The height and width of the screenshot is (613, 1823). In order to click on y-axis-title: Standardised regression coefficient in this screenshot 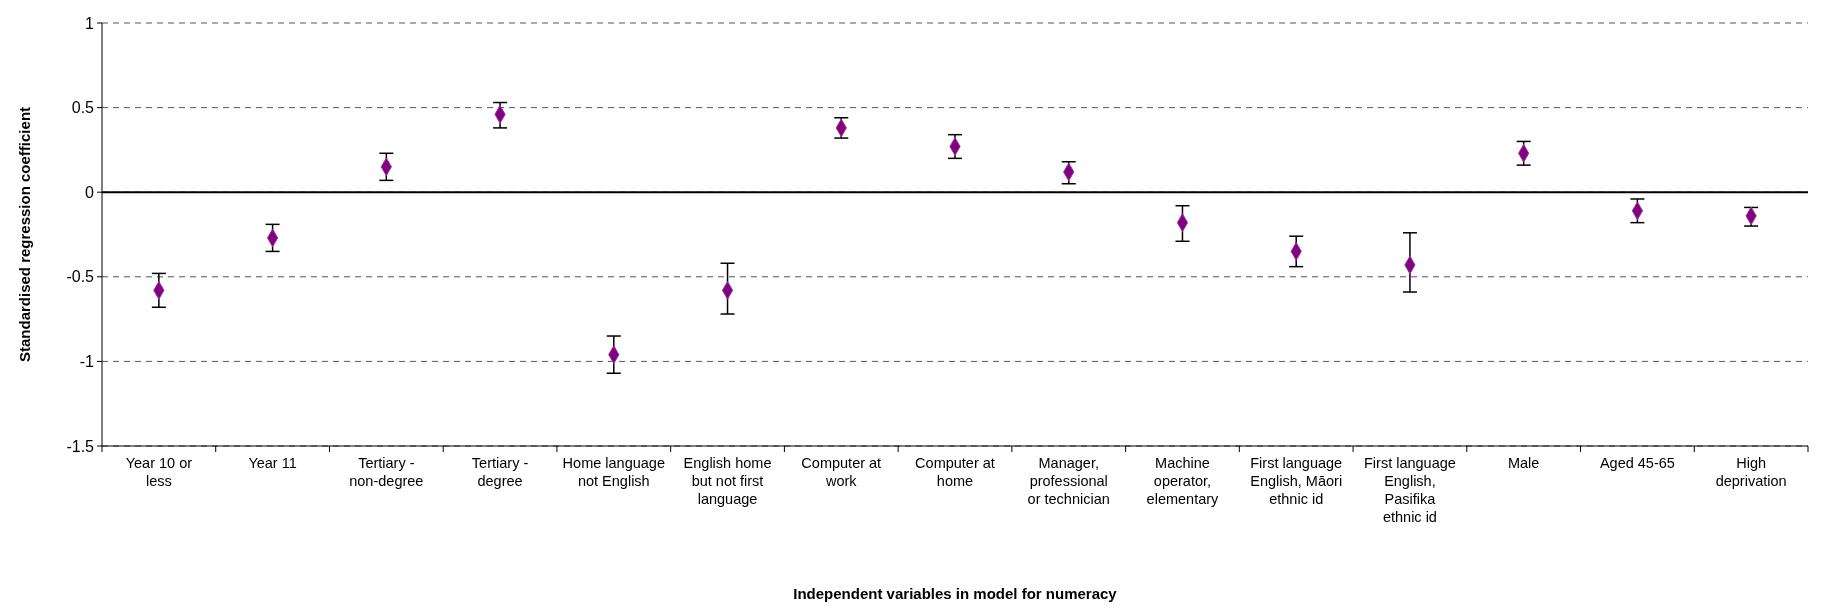, I will do `click(24, 234)`.